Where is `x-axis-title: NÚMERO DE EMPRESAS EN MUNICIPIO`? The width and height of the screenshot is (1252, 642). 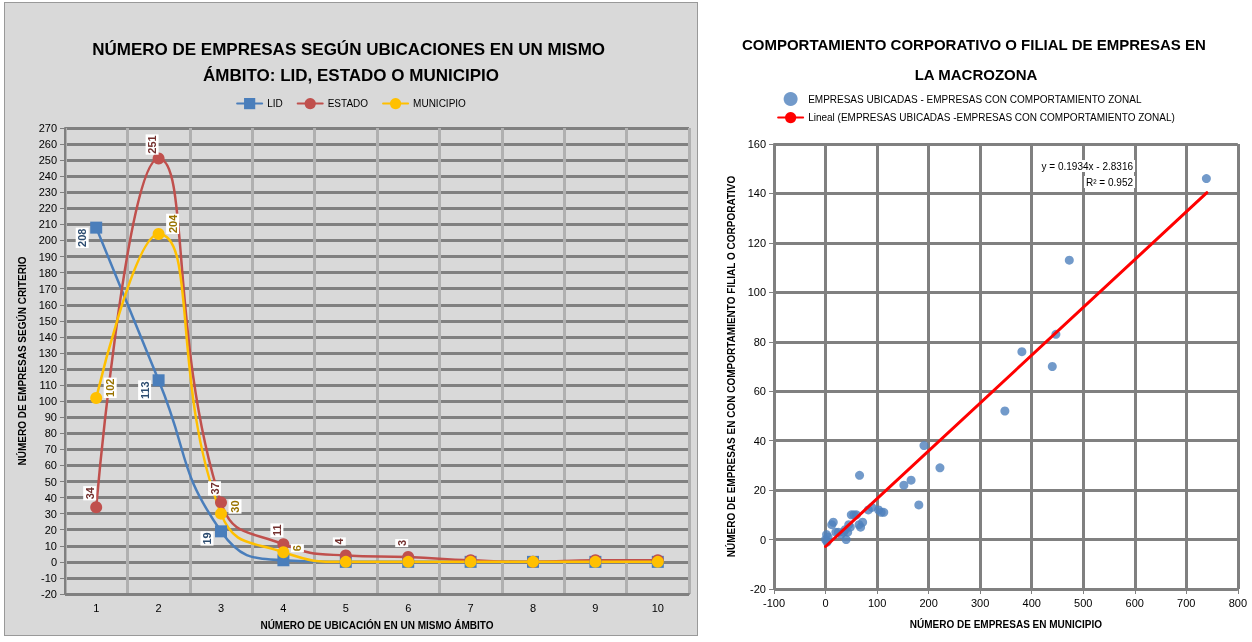
x-axis-title: NÚMERO DE EMPRESAS EN MUNICIPIO is located at coordinates (1006, 623).